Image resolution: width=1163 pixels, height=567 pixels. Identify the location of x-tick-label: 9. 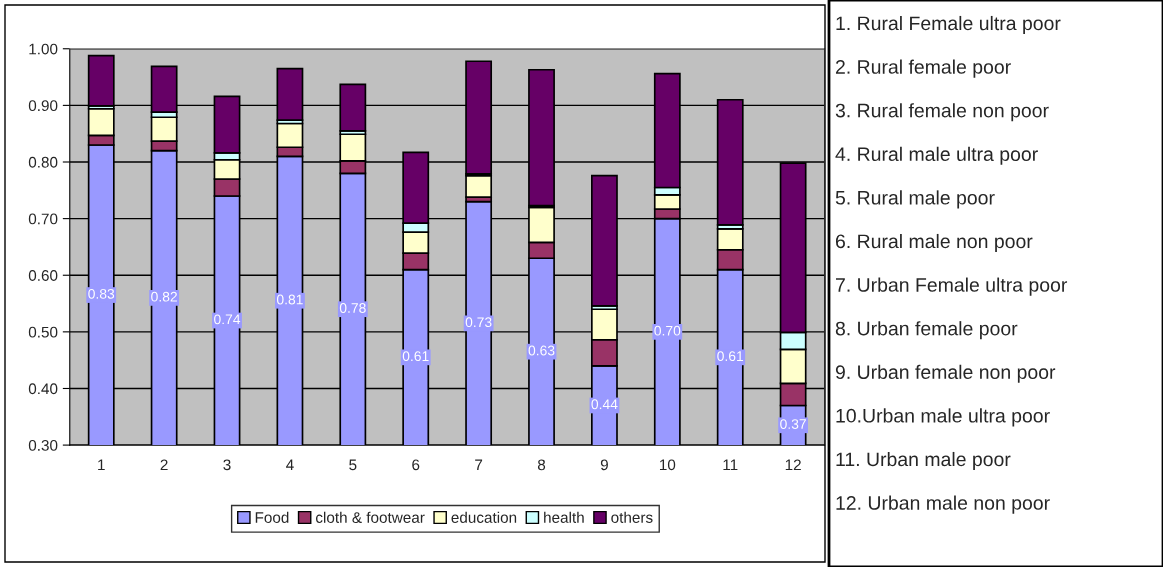
(604, 465).